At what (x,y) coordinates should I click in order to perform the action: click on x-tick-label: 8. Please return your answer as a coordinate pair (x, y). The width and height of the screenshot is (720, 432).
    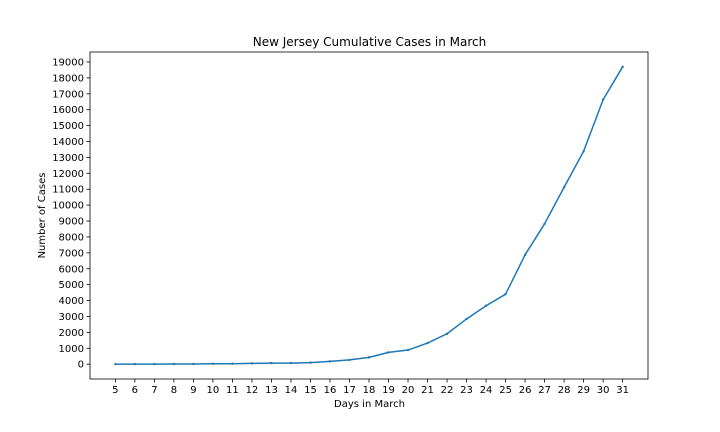
    Looking at the image, I should click on (174, 390).